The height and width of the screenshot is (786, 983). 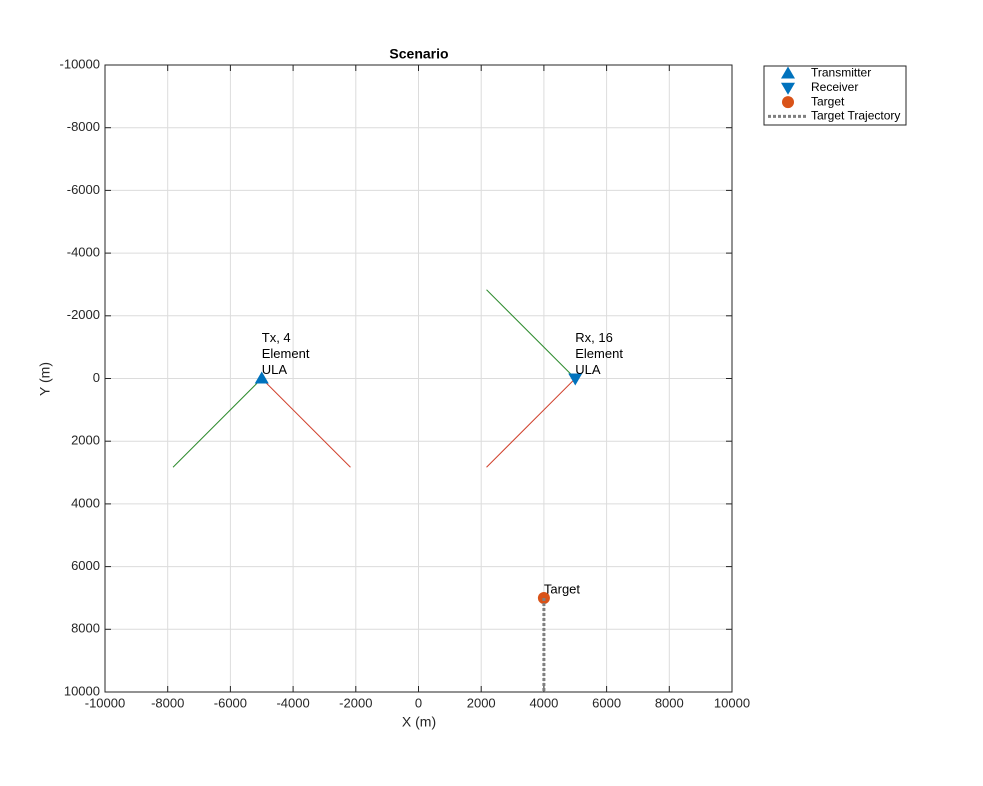 I want to click on legend-label: Target, so click(x=828, y=101).